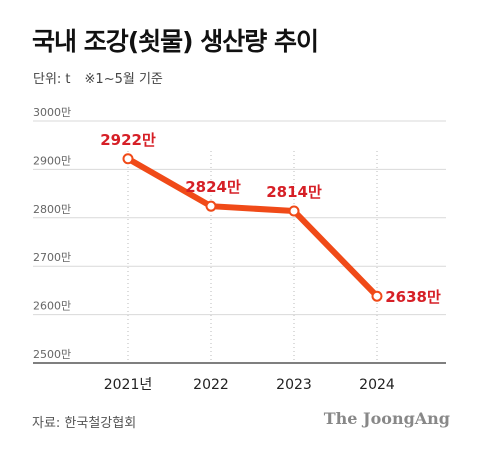 This screenshot has height=452, width=480. Describe the element at coordinates (175, 41) in the screenshot. I see `chart-title: 국내 조강(쇳물) 생산량 추이` at that location.